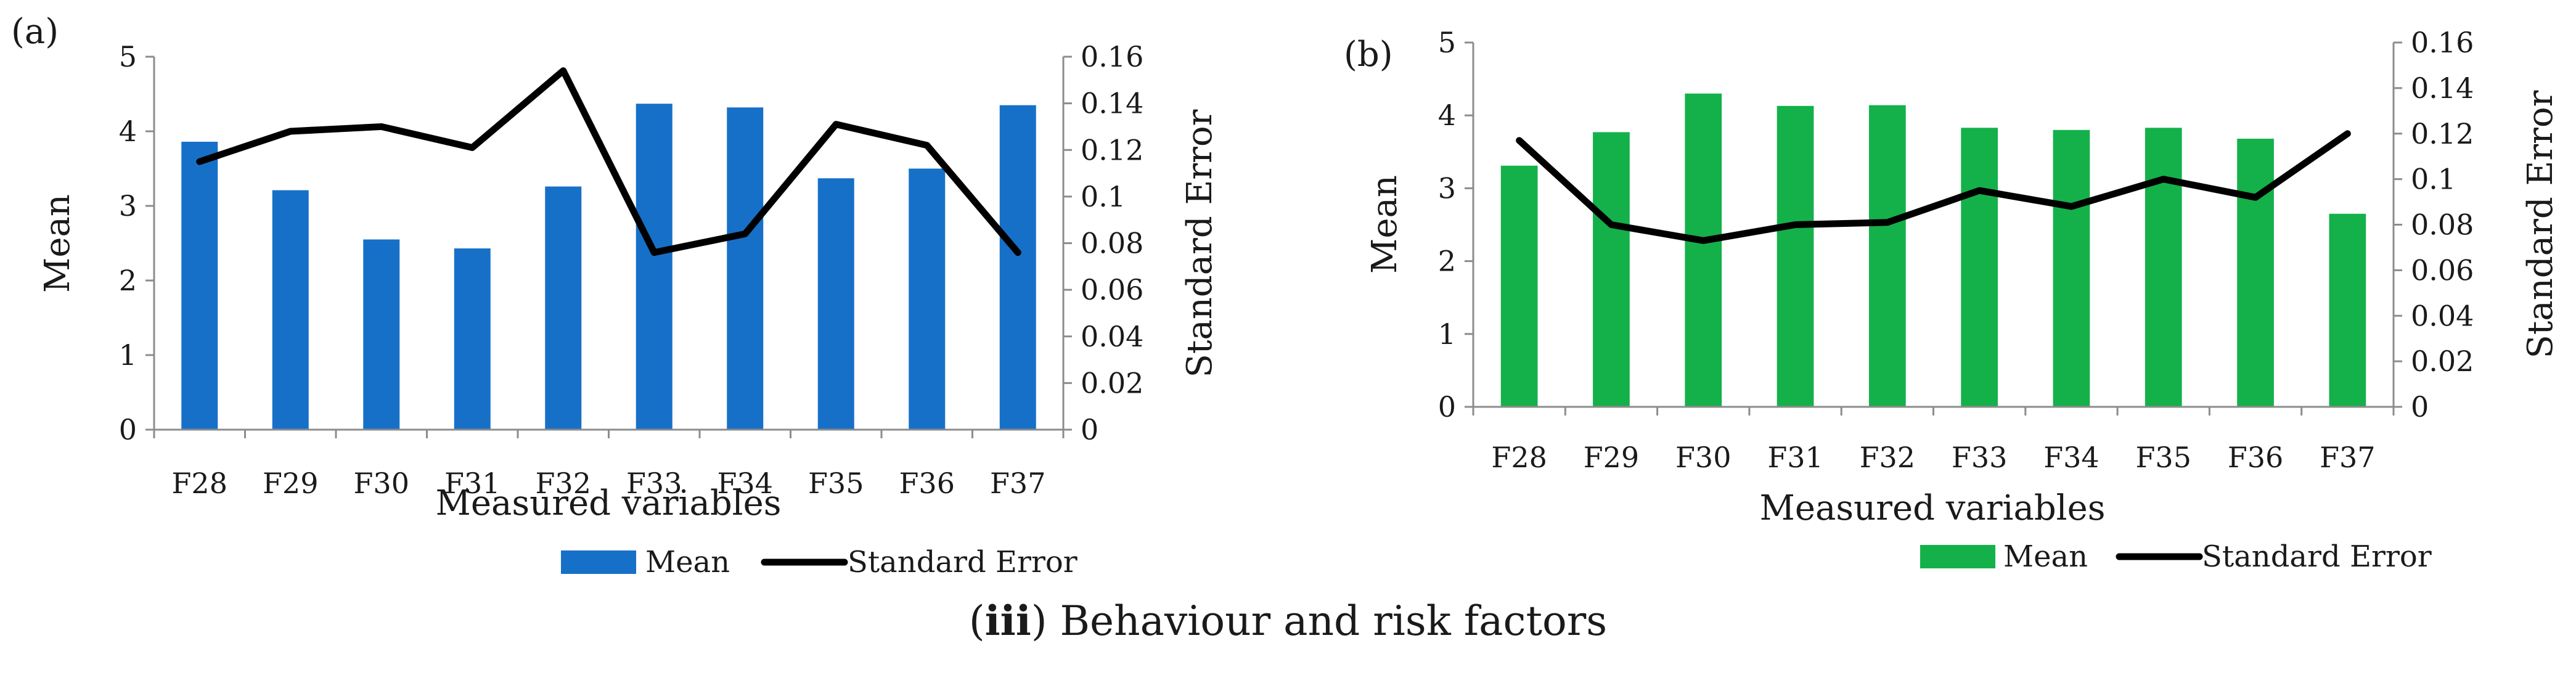 The image size is (2576, 675). I want to click on caption-text: ) Behaviour and risk factors, so click(1319, 621).